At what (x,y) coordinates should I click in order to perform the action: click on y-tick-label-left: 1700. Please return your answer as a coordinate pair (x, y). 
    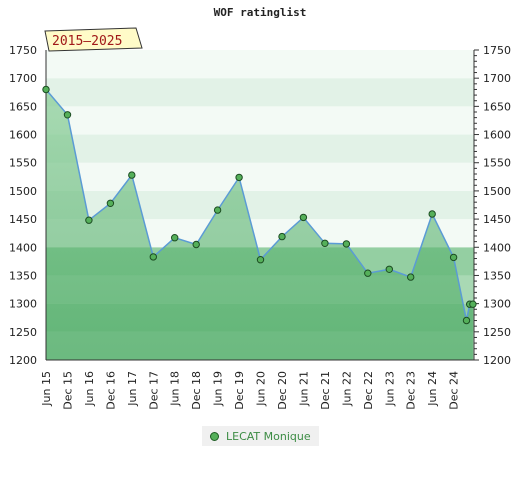
    Looking at the image, I should click on (23, 78).